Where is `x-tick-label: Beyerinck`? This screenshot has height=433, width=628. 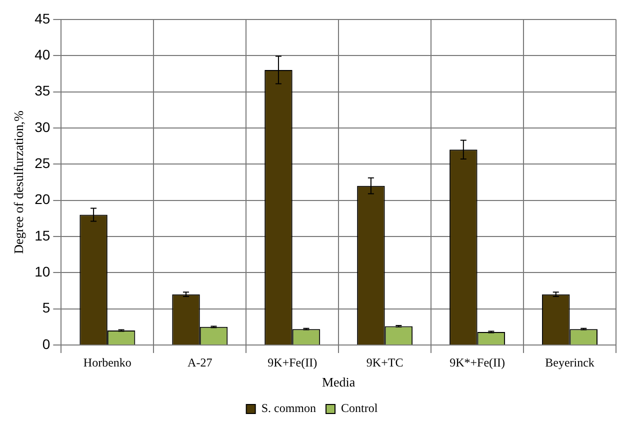 x-tick-label: Beyerinck is located at coordinates (569, 362).